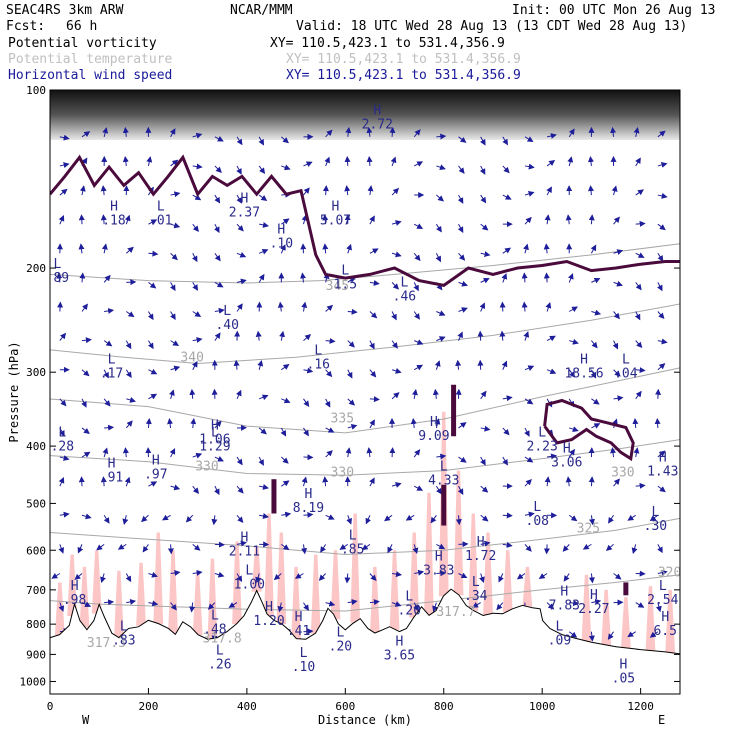 This screenshot has width=740, height=740. Describe the element at coordinates (90, 75) in the screenshot. I see `field-name-wind: Horizontal wind speed` at that location.